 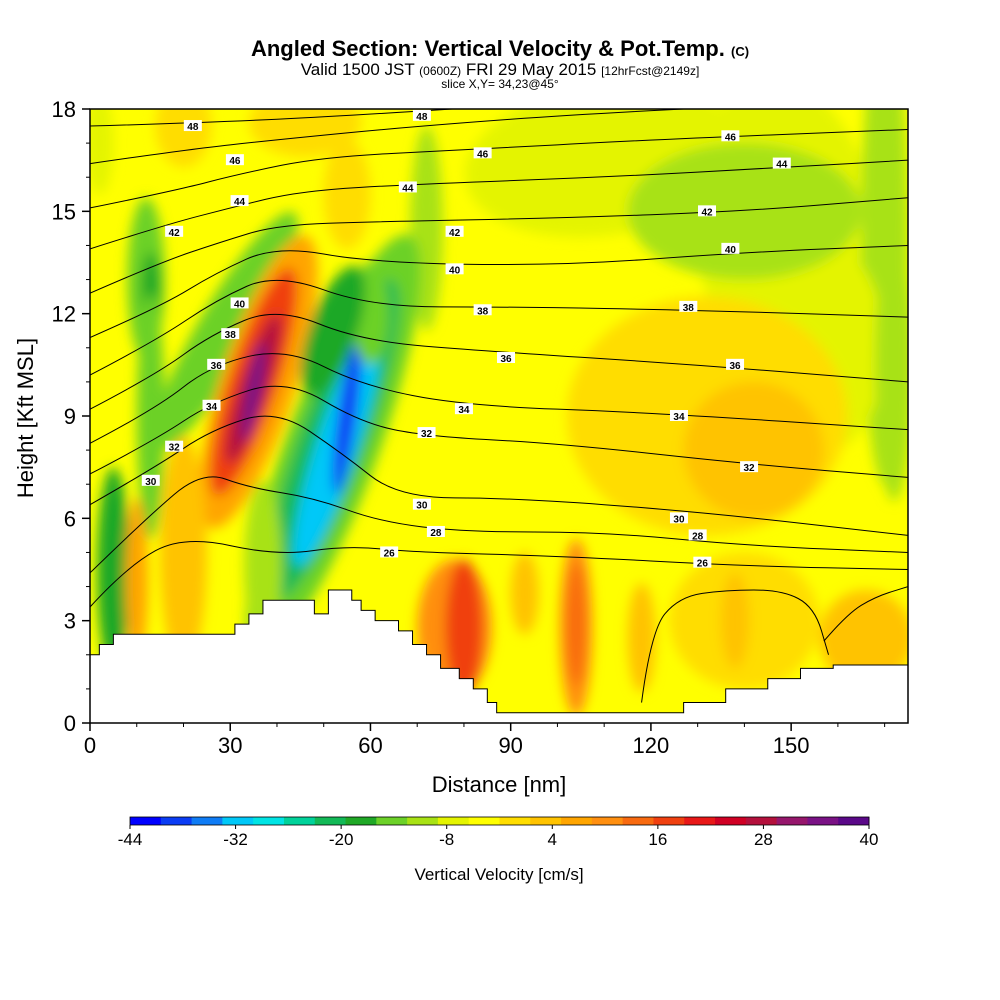 I want to click on y-tick-label: 6, so click(x=70, y=518).